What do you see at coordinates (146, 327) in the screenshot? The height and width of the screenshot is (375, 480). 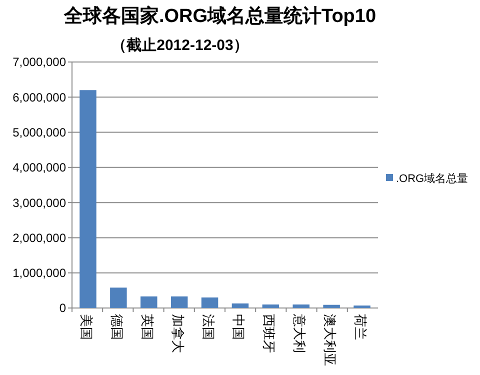 I see `x-tick-label: 英国` at bounding box center [146, 327].